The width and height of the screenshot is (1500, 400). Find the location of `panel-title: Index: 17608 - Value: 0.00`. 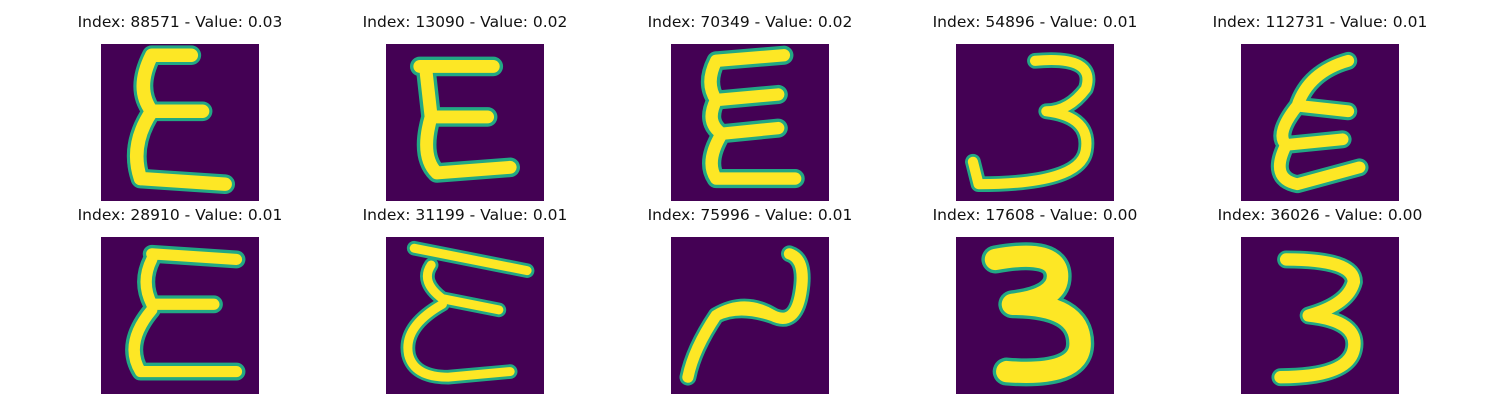

panel-title: Index: 17608 - Value: 0.00 is located at coordinates (1035, 215).